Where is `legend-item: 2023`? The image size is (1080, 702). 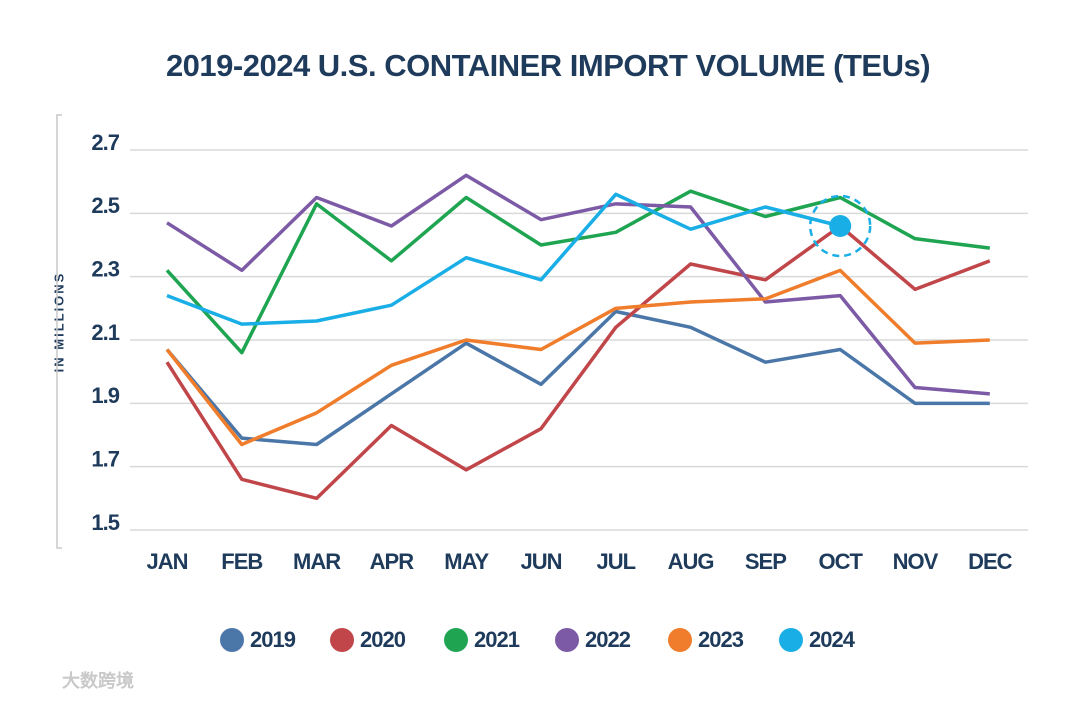 legend-item: 2023 is located at coordinates (706, 639).